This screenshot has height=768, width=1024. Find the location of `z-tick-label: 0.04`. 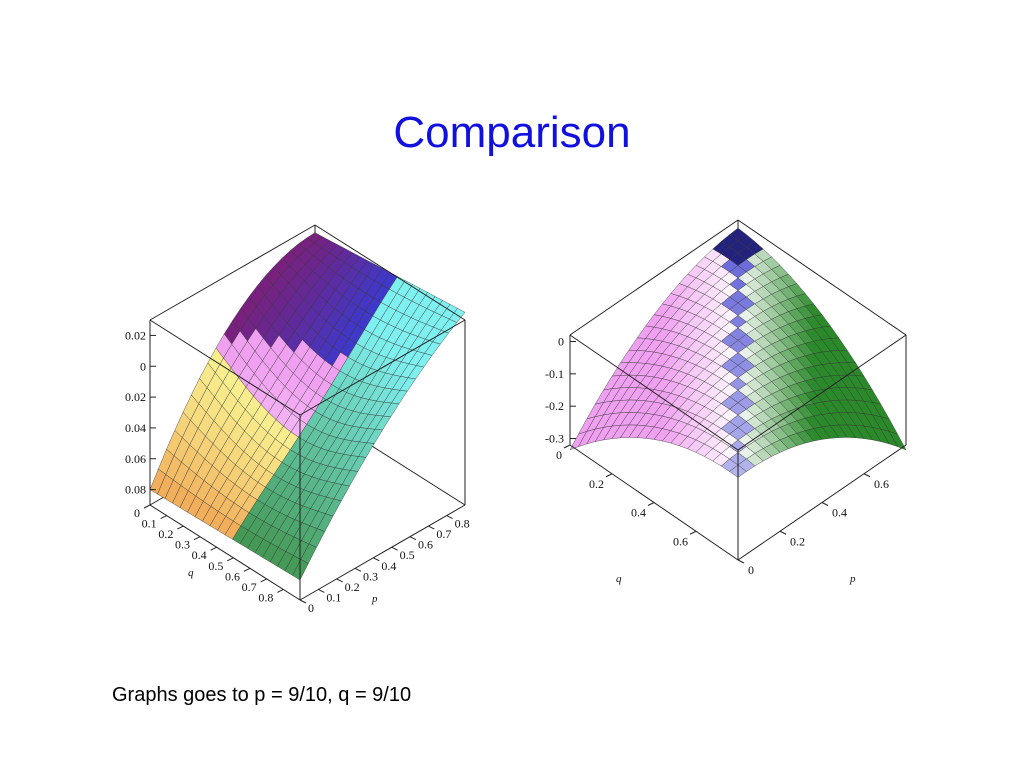

z-tick-label: 0.04 is located at coordinates (135, 428).